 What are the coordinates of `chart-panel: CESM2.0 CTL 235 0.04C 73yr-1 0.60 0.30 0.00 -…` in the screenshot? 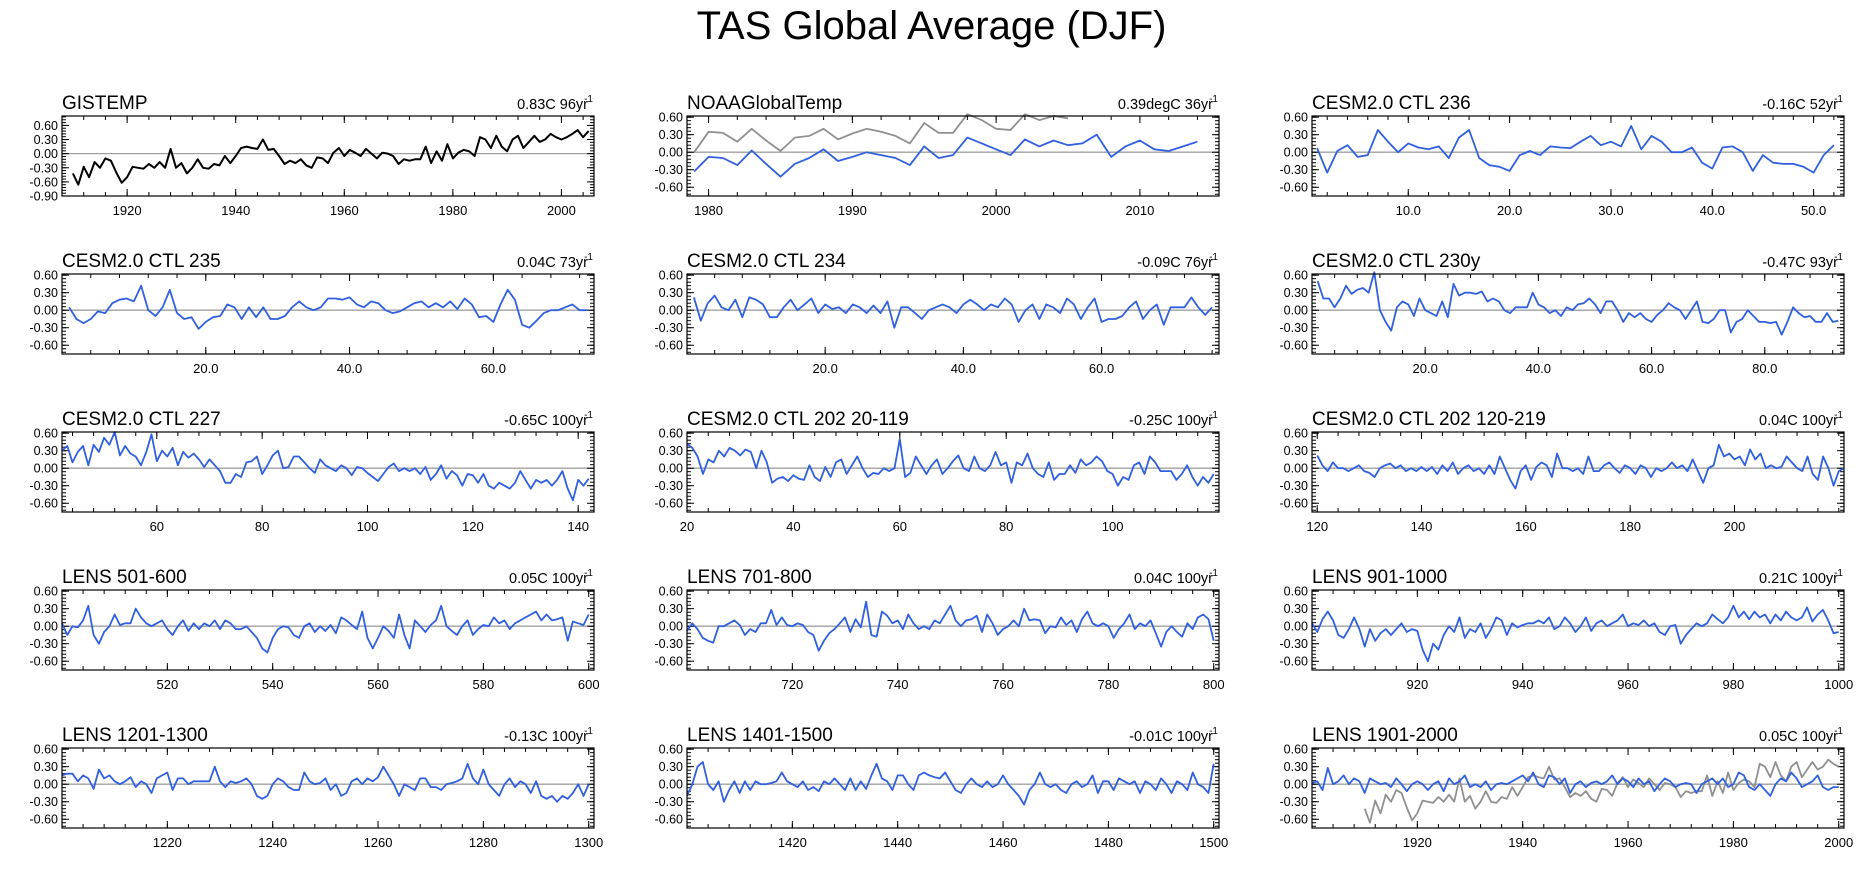 It's located at (312, 313).